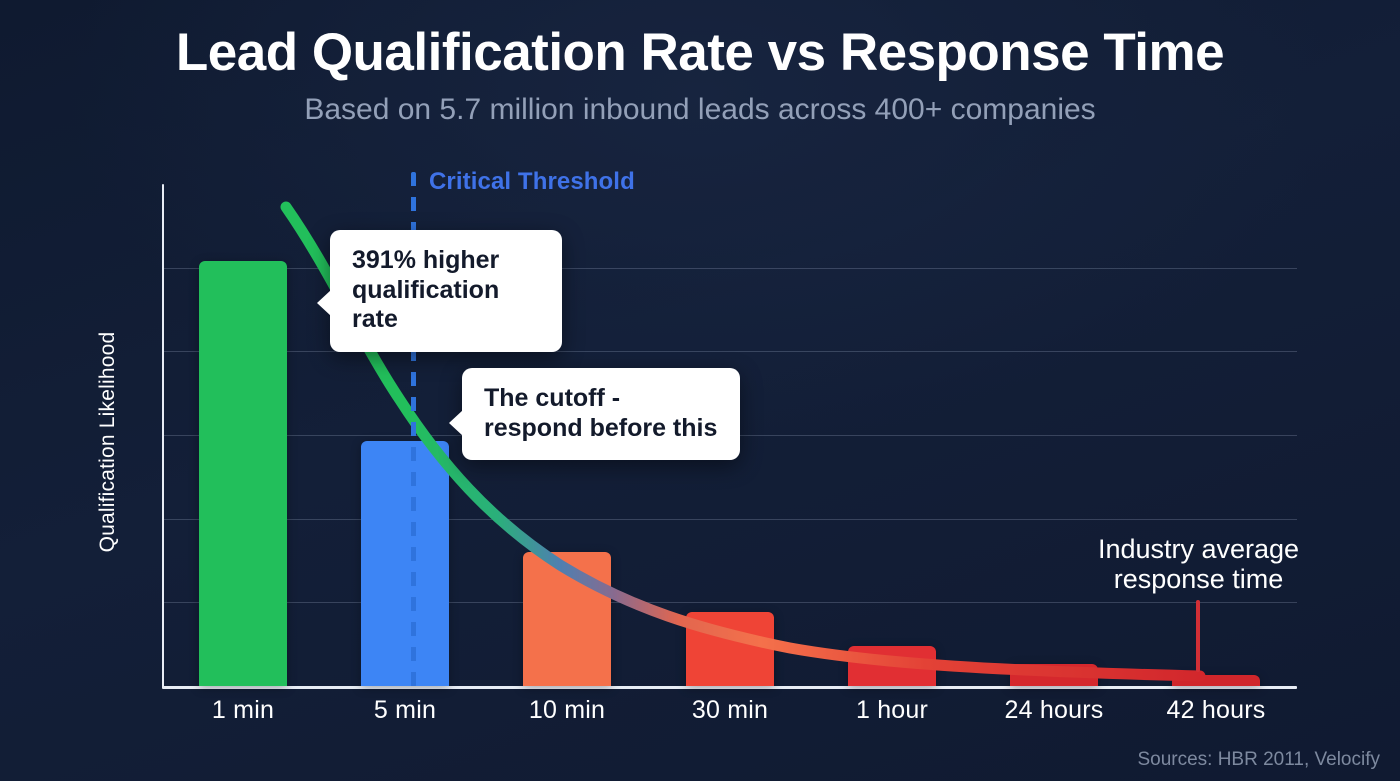 This screenshot has width=1400, height=781. I want to click on x-axis-line, so click(729, 687).